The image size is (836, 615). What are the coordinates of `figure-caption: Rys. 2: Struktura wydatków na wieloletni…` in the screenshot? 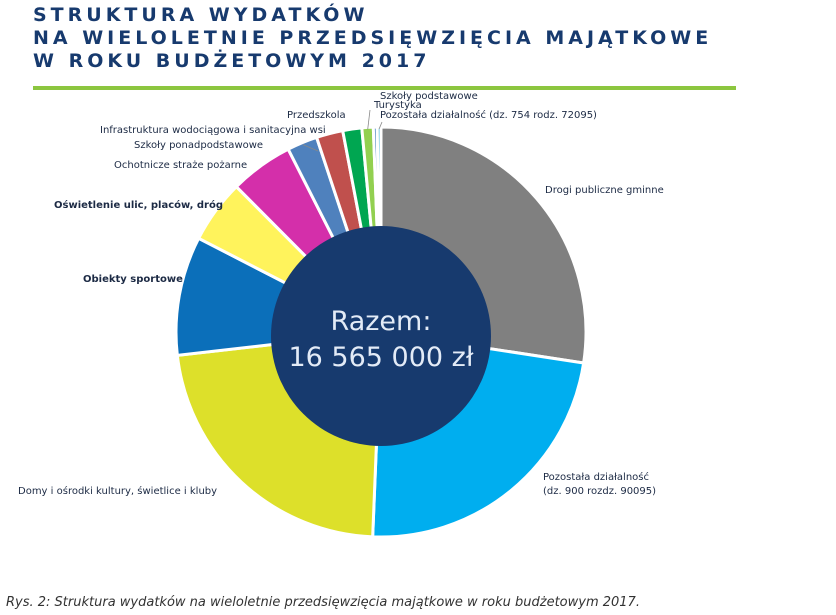 It's located at (323, 602).